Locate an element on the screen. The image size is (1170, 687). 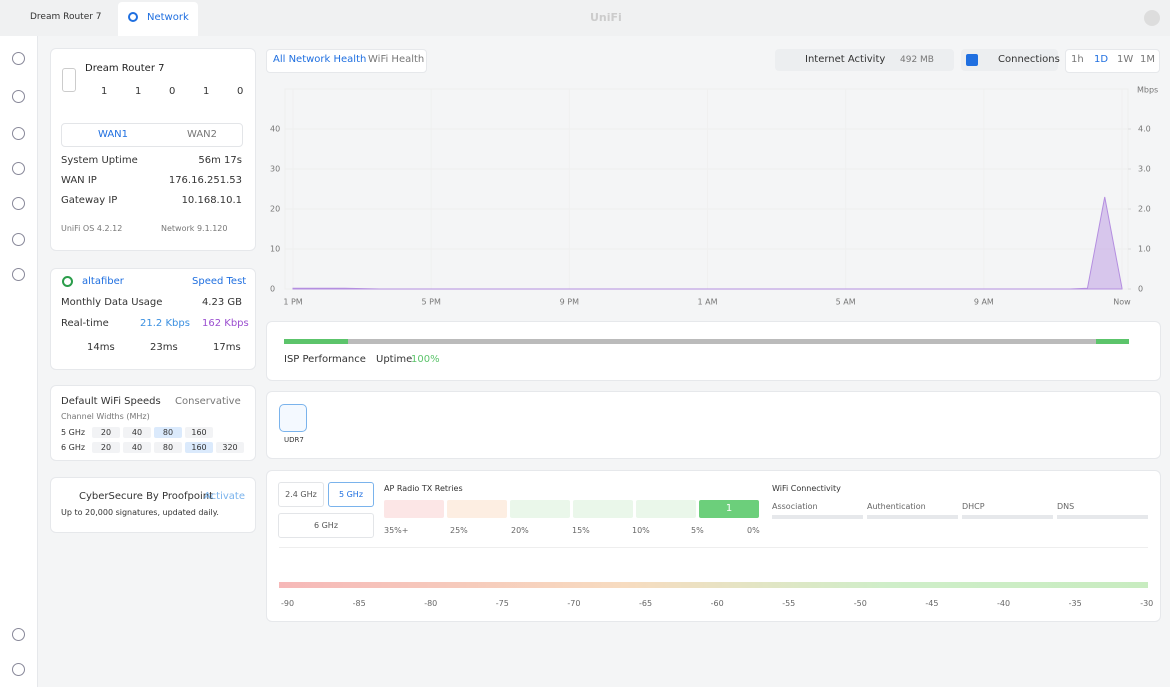
x-tick-label: 9 AM is located at coordinates (984, 302).